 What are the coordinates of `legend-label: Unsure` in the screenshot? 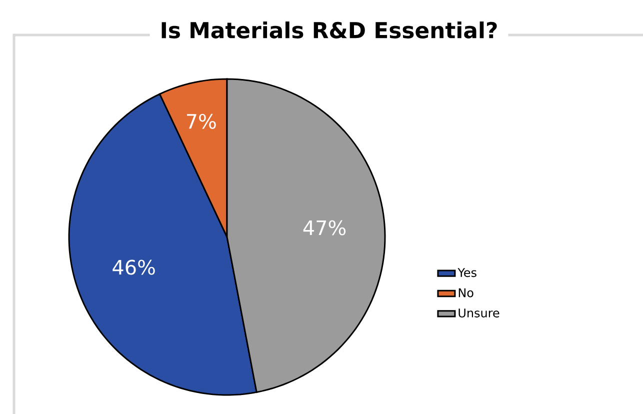 It's located at (479, 313).